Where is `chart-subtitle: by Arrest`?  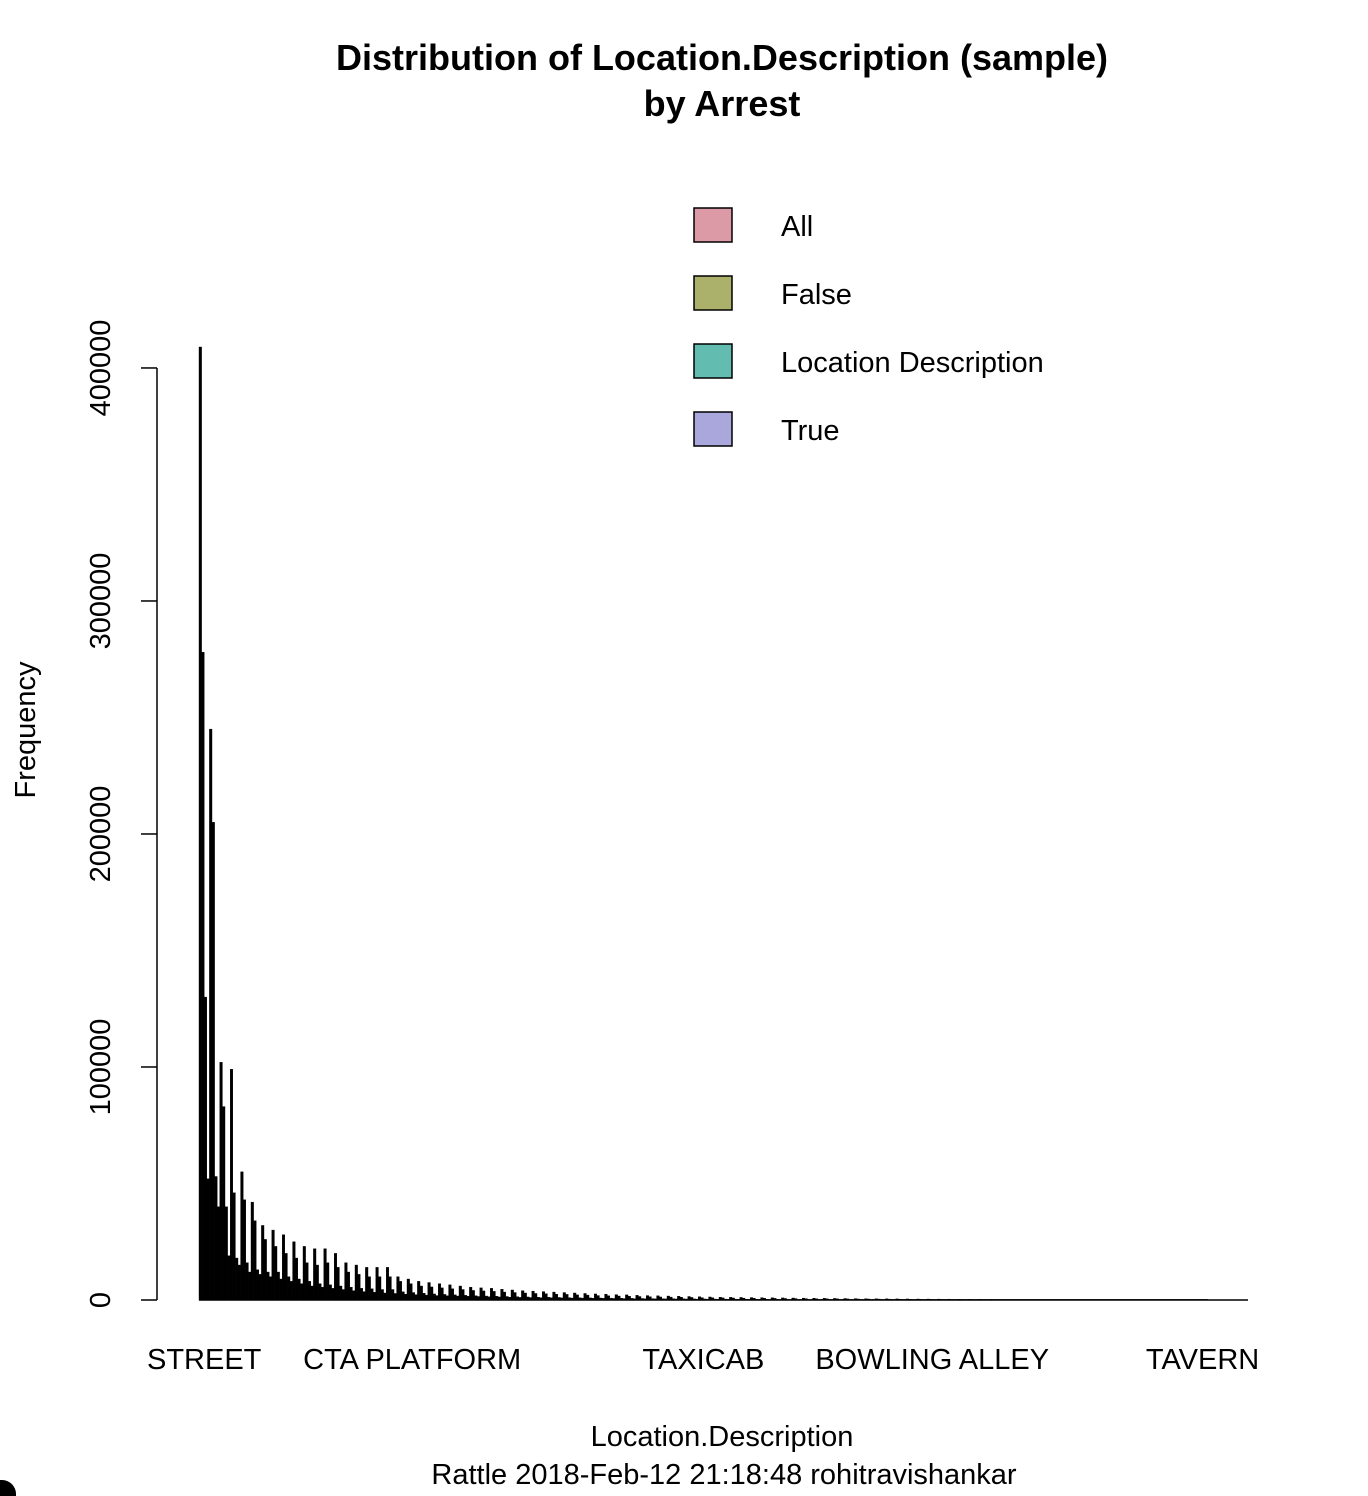
chart-subtitle: by Arrest is located at coordinates (722, 103).